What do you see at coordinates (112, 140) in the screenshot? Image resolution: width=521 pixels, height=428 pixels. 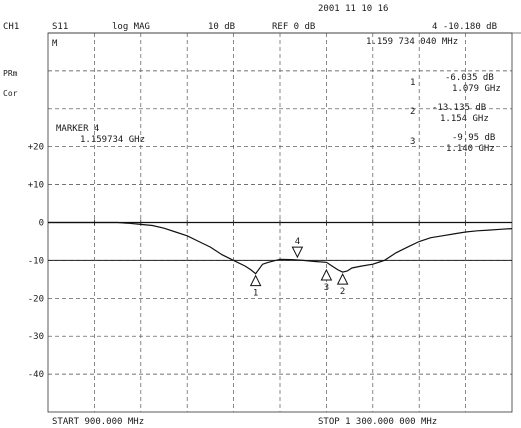 I see `marker-box-value: 1.159734 GHz` at bounding box center [112, 140].